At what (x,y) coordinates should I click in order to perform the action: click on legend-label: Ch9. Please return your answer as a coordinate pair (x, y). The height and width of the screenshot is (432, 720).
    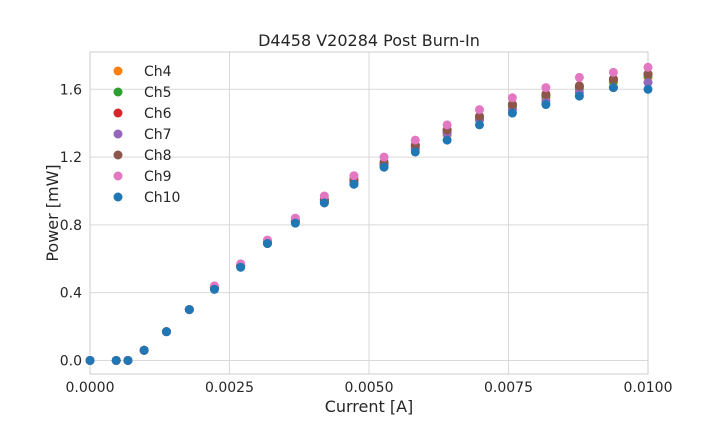
    Looking at the image, I should click on (158, 177).